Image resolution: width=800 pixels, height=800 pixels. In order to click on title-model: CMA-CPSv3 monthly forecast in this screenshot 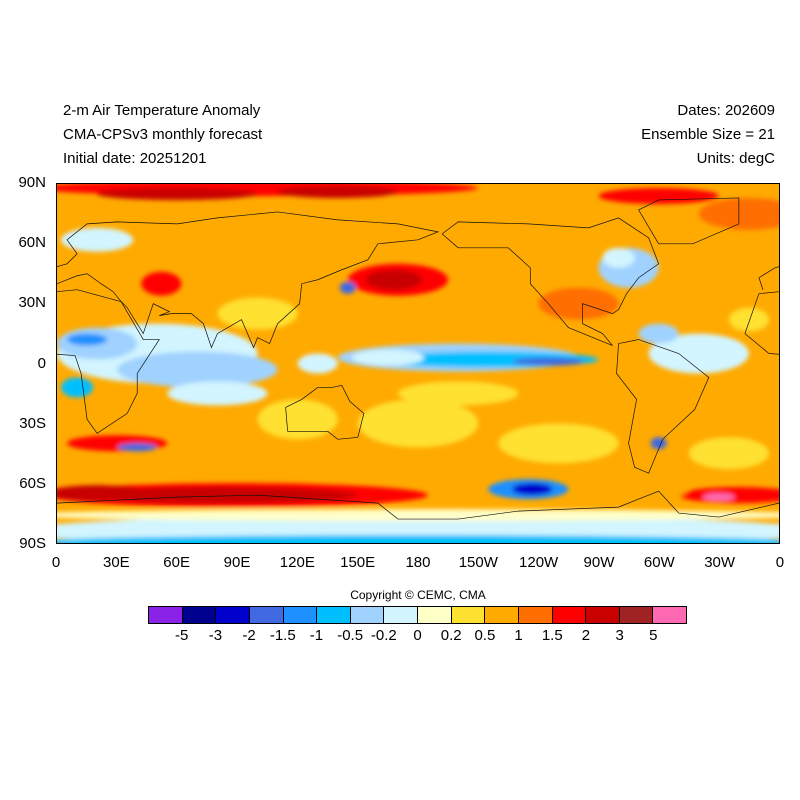, I will do `click(163, 134)`.